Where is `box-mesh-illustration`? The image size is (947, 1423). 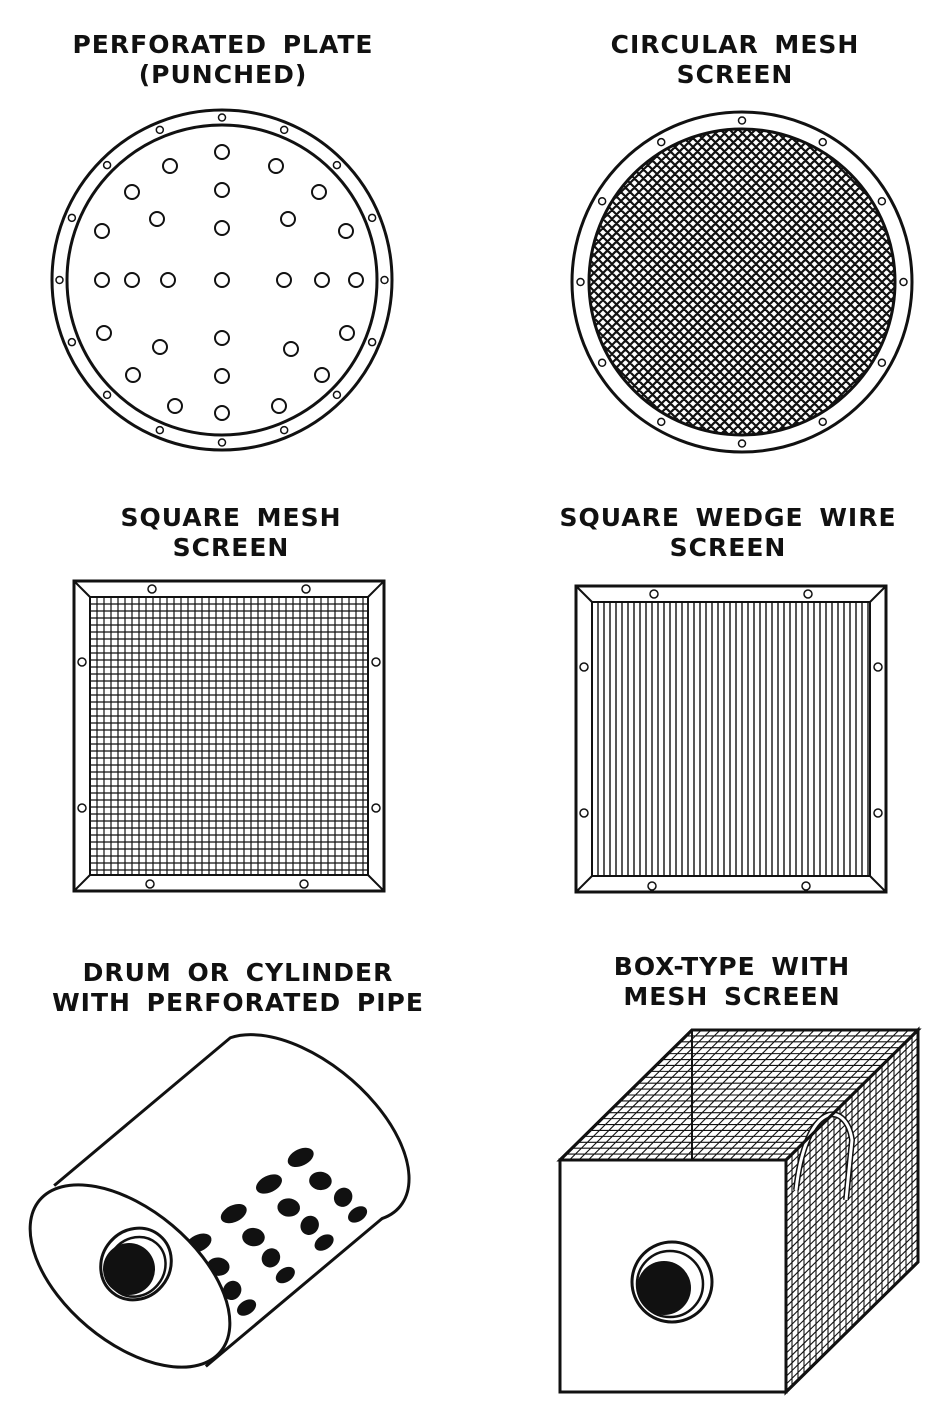 box-mesh-illustration is located at coordinates (739, 1211).